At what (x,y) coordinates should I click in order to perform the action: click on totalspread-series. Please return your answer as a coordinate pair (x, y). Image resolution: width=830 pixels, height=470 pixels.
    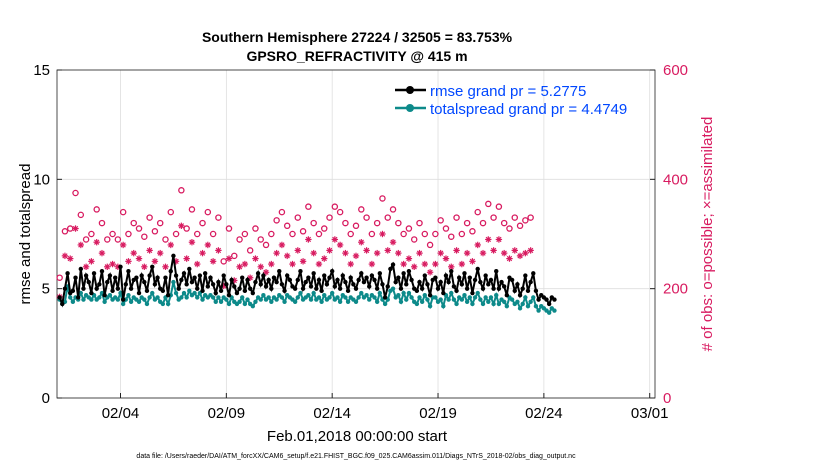
    Looking at the image, I should click on (307, 297).